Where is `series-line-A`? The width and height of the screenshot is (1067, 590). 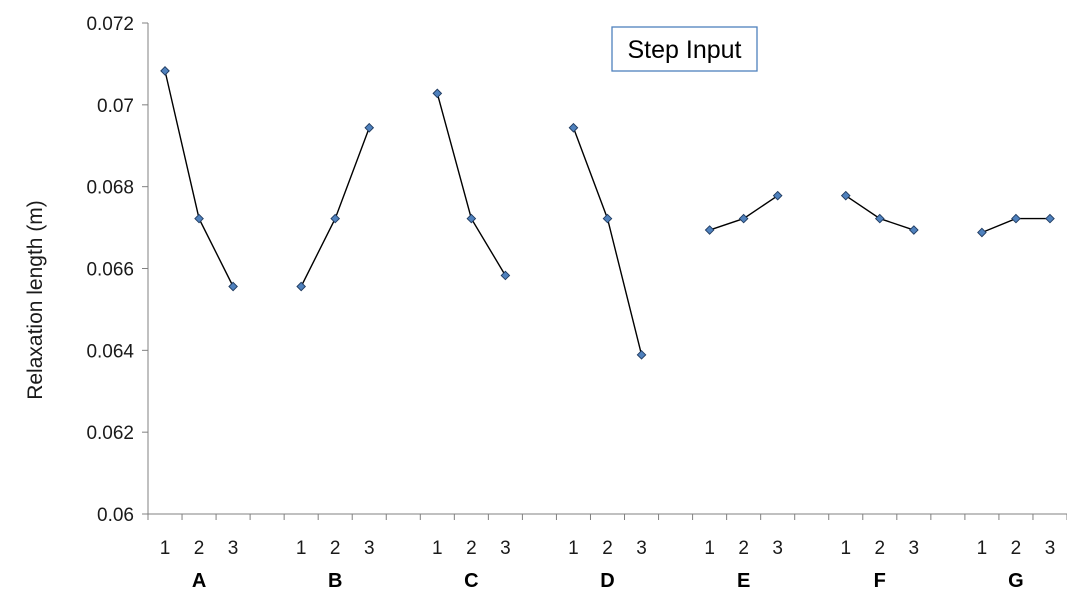 series-line-A is located at coordinates (199, 178).